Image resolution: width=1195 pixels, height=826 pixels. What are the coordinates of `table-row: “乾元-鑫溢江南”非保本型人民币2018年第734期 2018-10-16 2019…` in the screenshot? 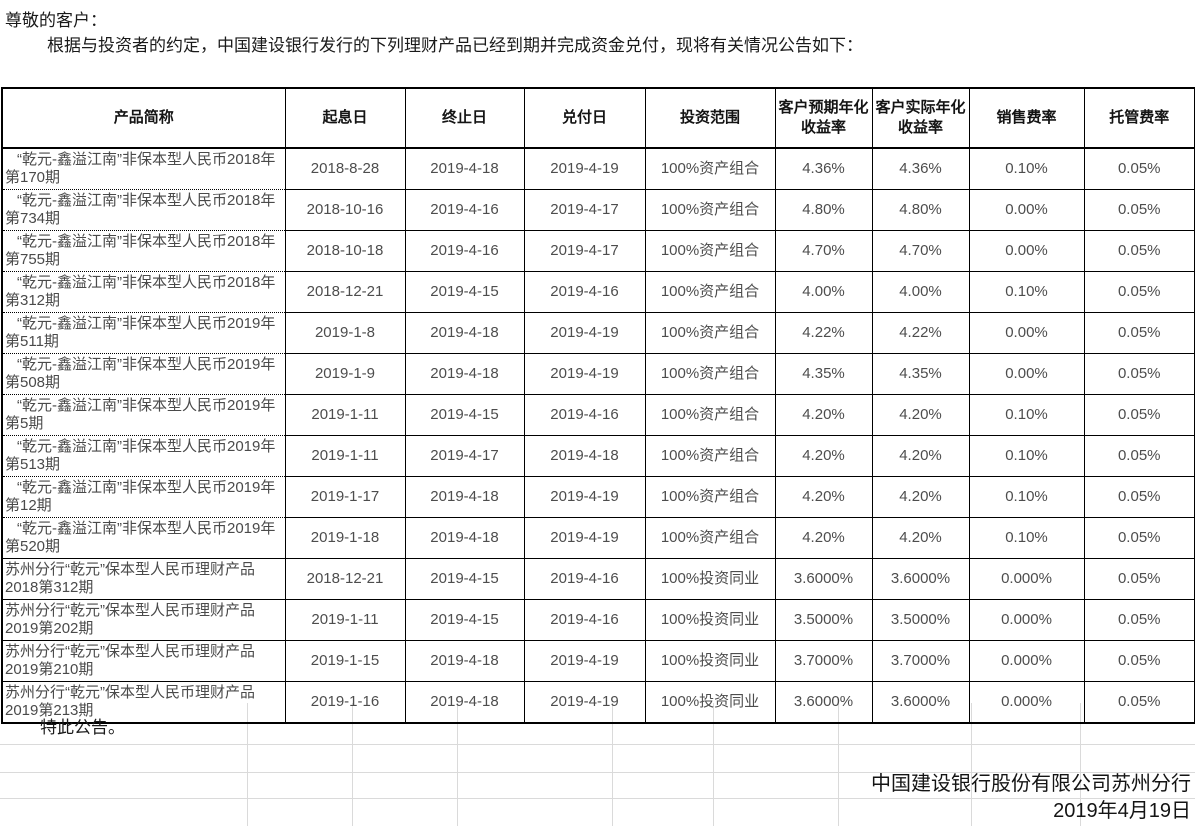 It's located at (598, 210).